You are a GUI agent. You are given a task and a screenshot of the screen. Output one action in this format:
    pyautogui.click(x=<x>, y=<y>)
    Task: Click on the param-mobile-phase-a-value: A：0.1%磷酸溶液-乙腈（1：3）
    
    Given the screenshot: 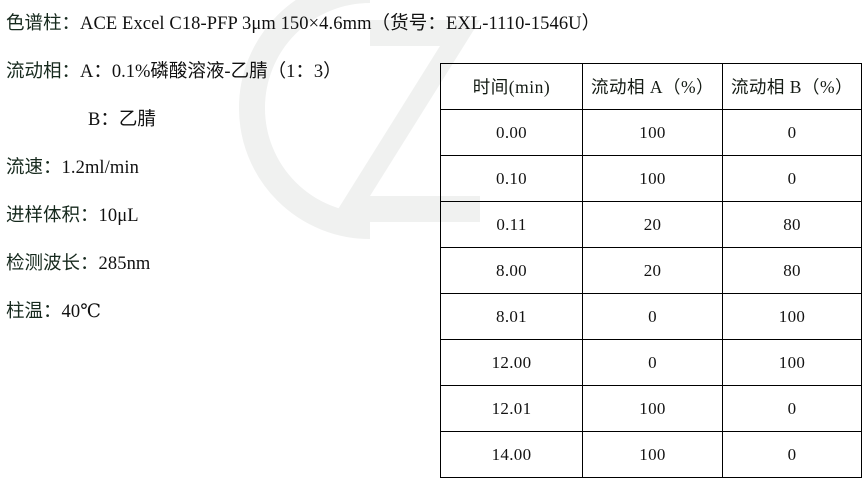 What is the action you would take?
    pyautogui.click(x=211, y=72)
    